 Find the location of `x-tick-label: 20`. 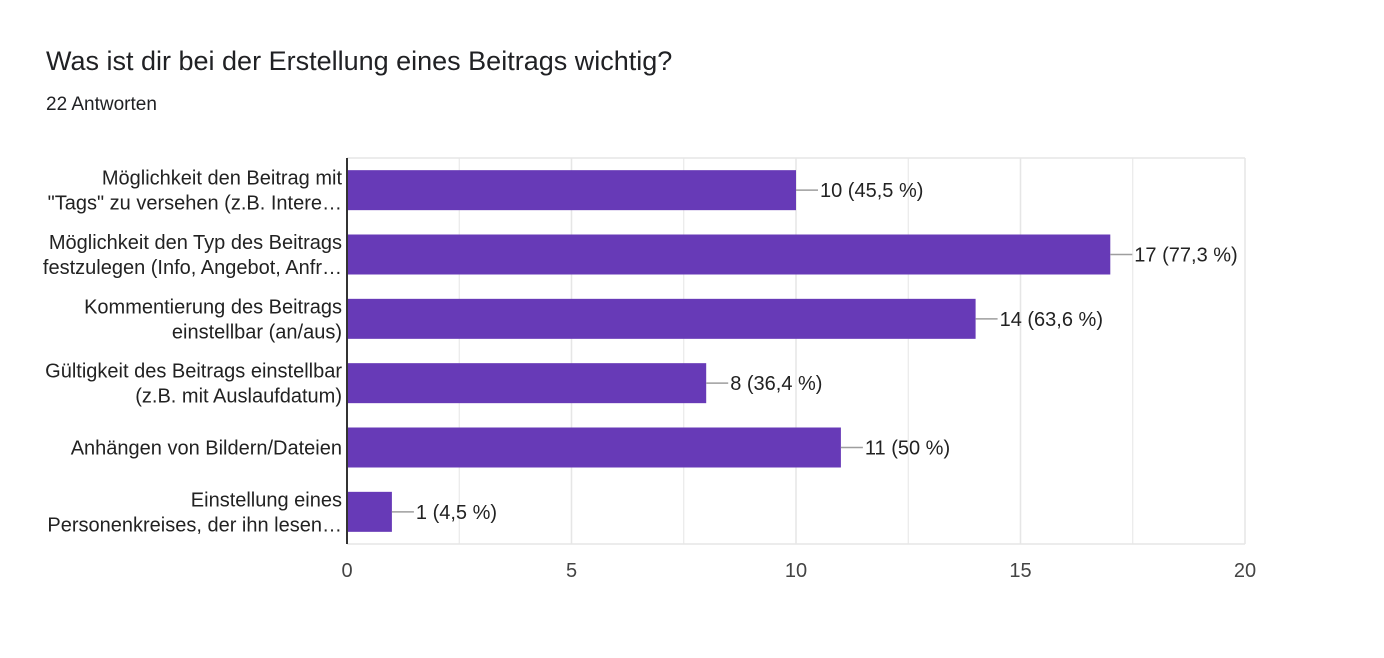

x-tick-label: 20 is located at coordinates (1245, 571).